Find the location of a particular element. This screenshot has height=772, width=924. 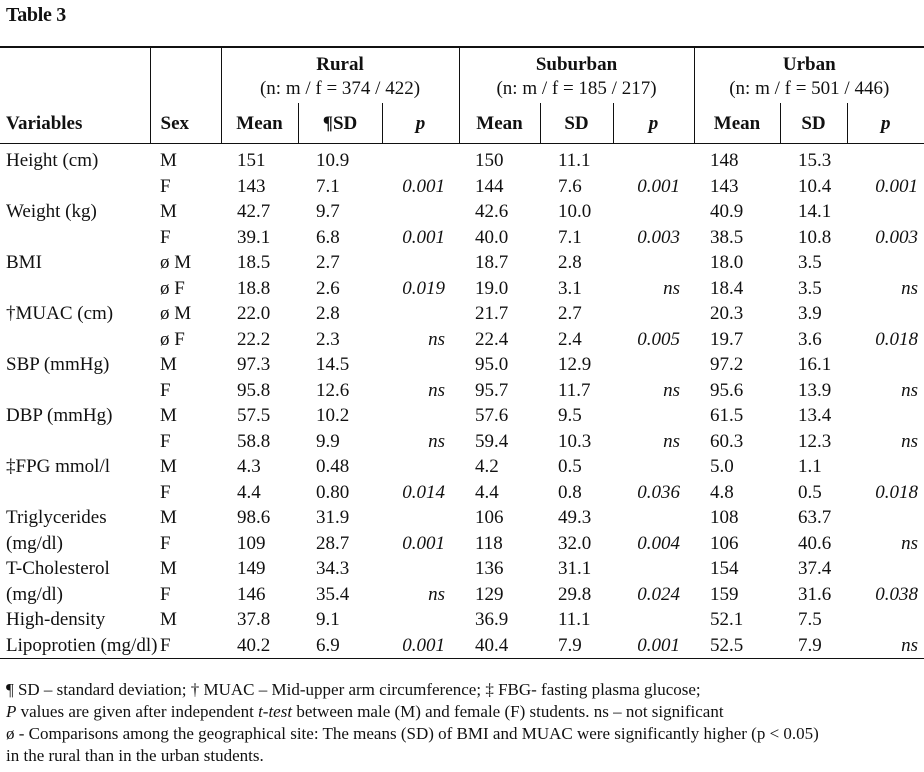

p-header: p is located at coordinates (885, 123).